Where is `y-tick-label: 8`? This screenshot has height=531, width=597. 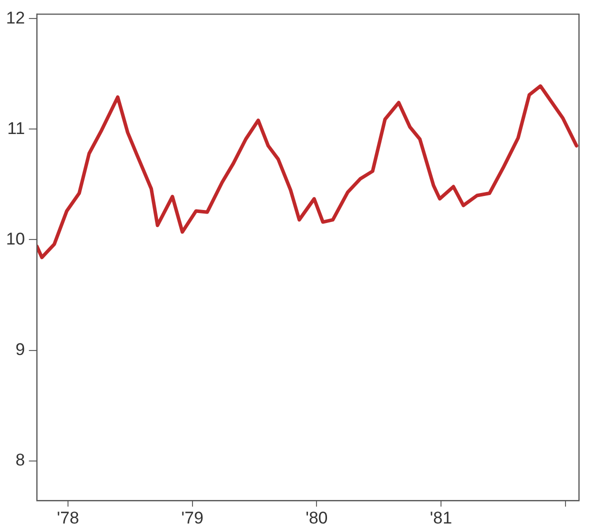 y-tick-label: 8 is located at coordinates (20, 460).